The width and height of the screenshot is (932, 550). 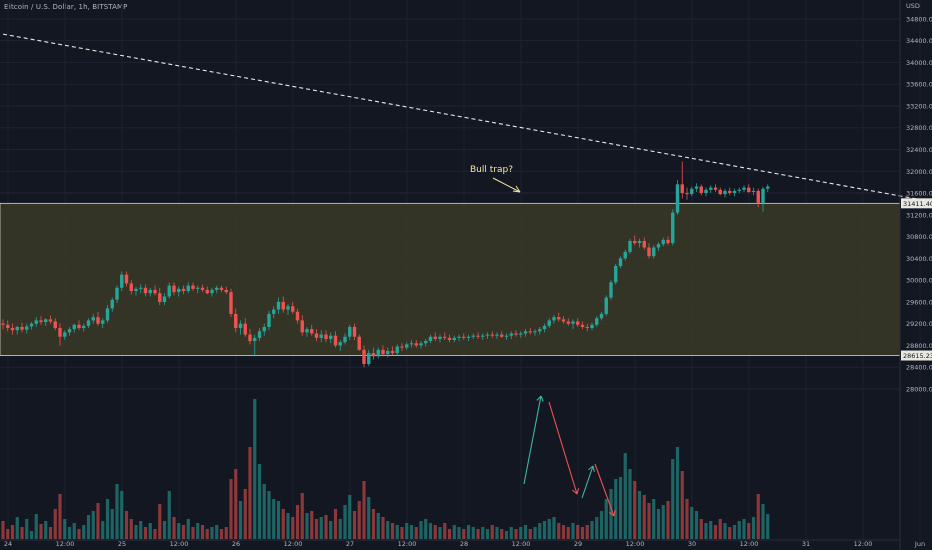 I want to click on price-tick-label: 31200.00, so click(x=919, y=215).